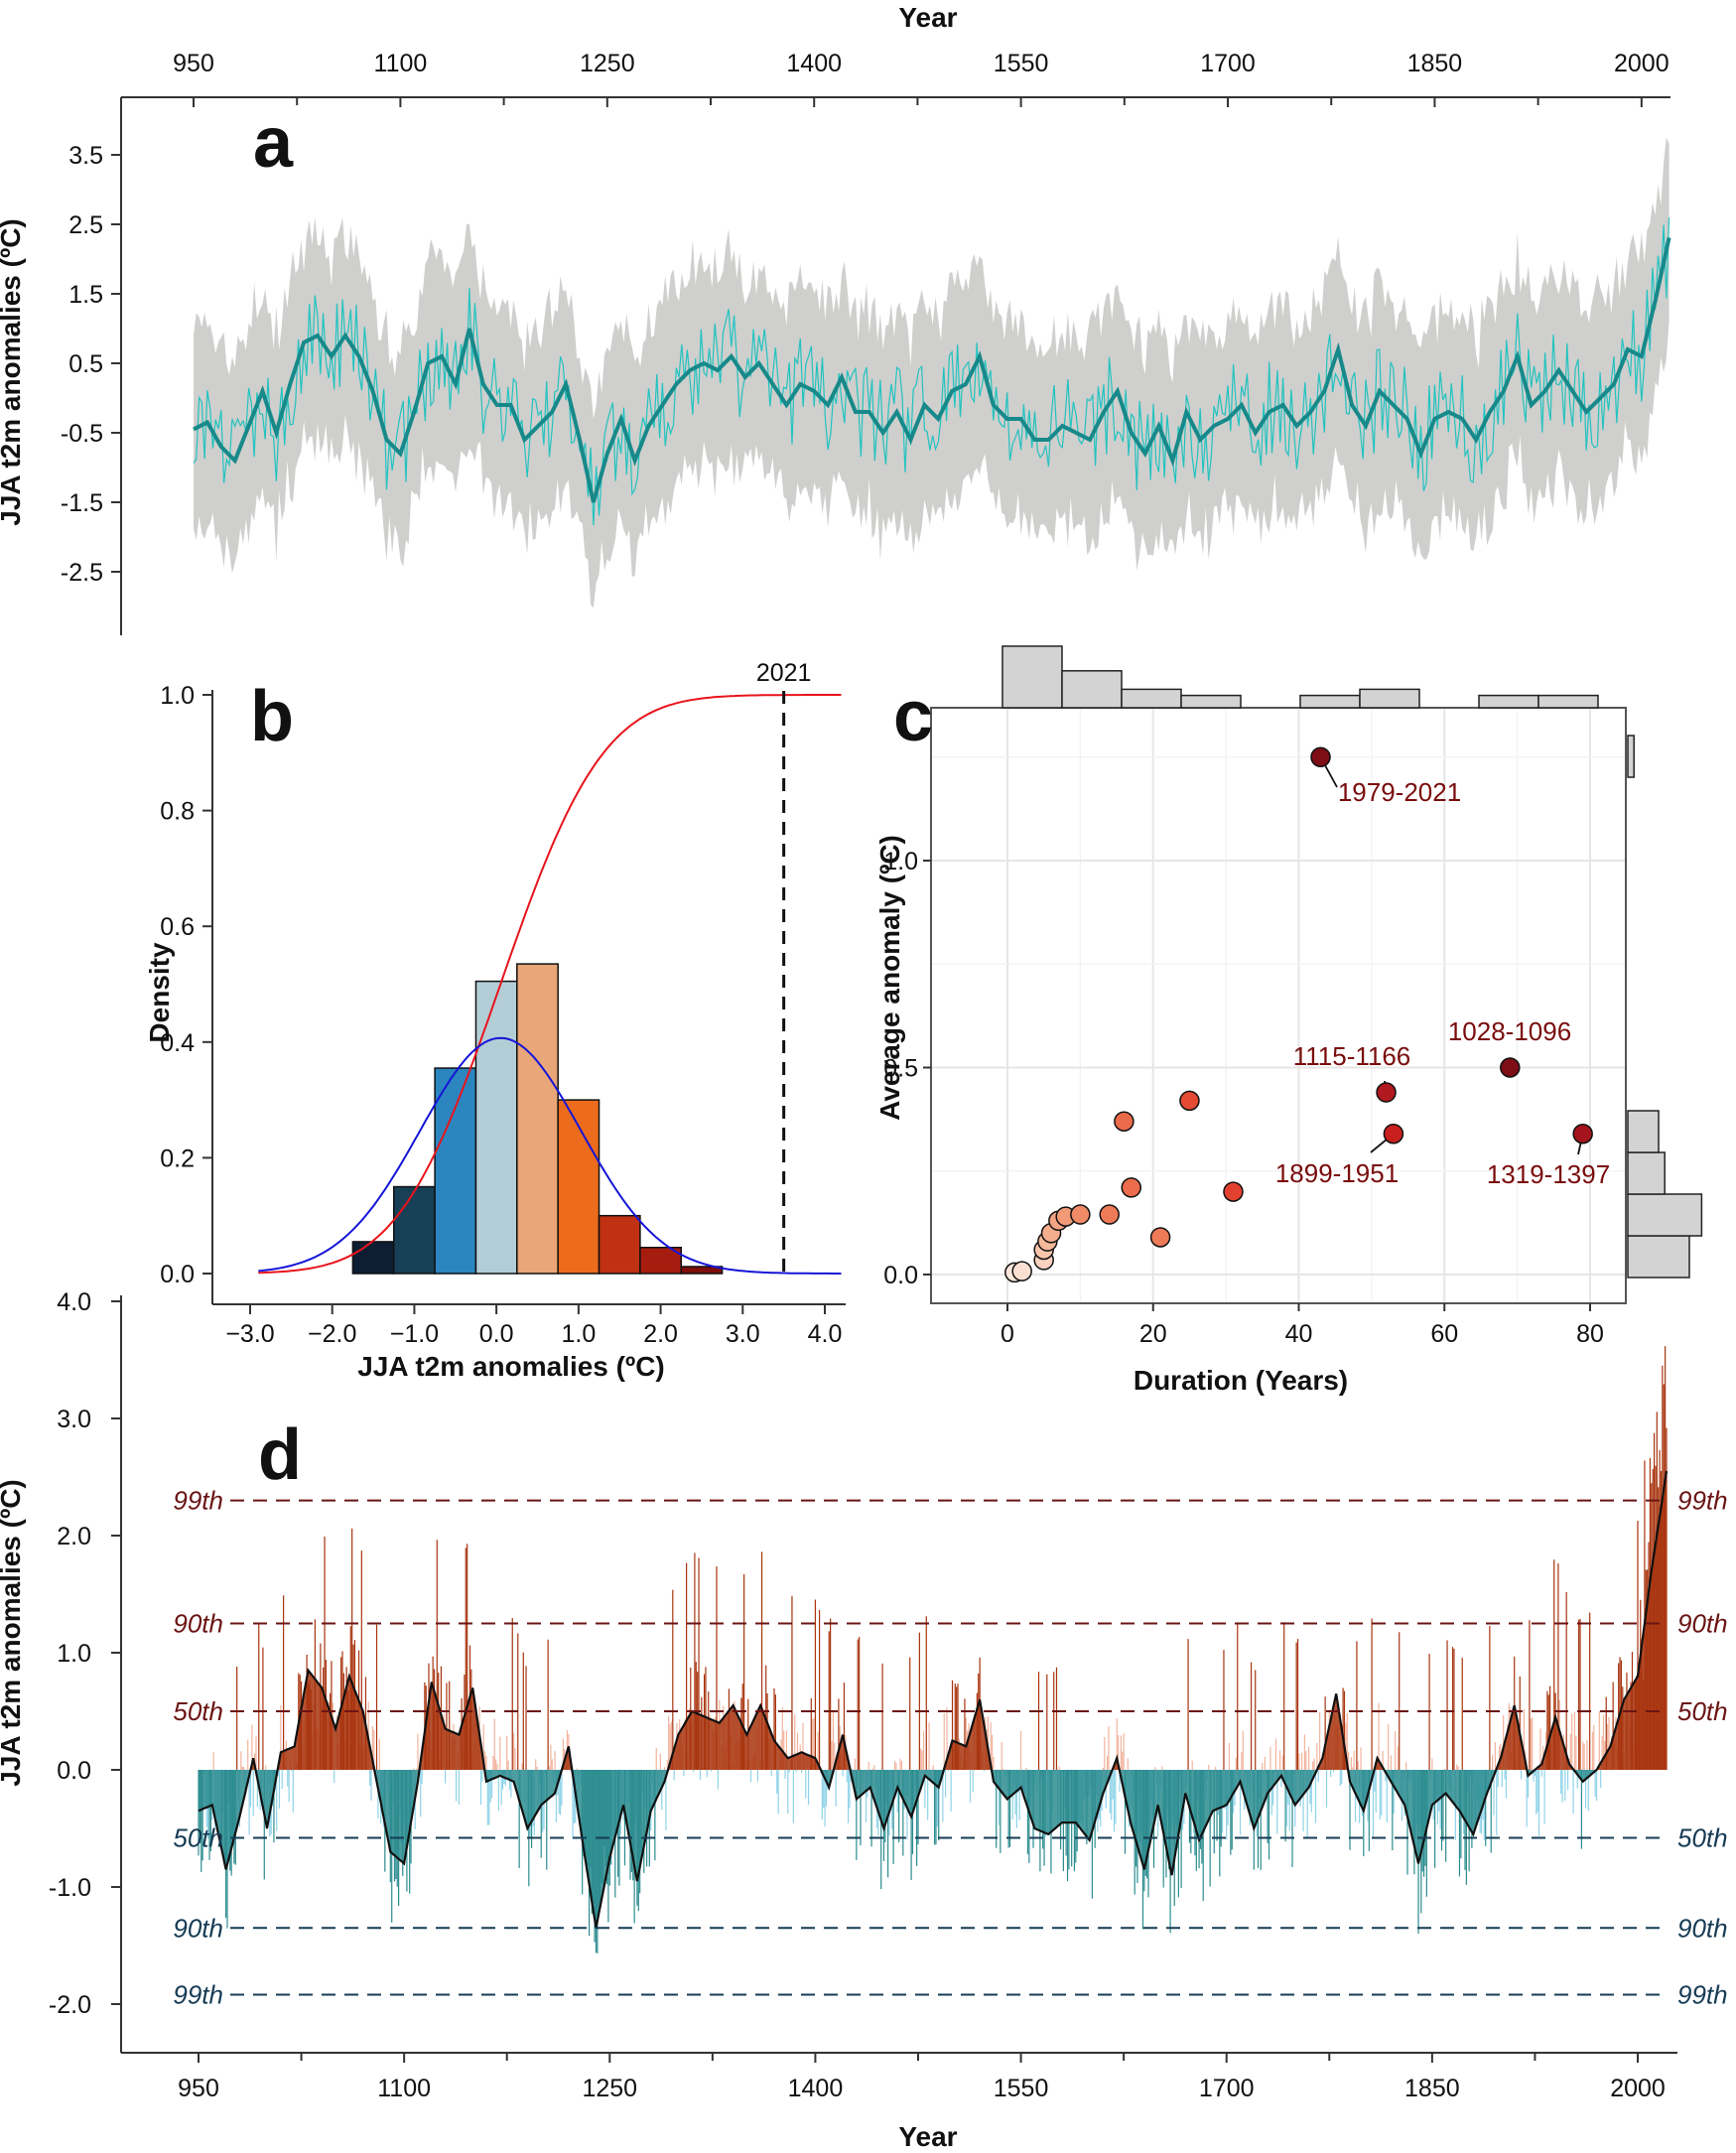 This screenshot has width=1736, height=2153. What do you see at coordinates (1702, 1501) in the screenshot?
I see `panel-d-percentile-label-right: 99th` at bounding box center [1702, 1501].